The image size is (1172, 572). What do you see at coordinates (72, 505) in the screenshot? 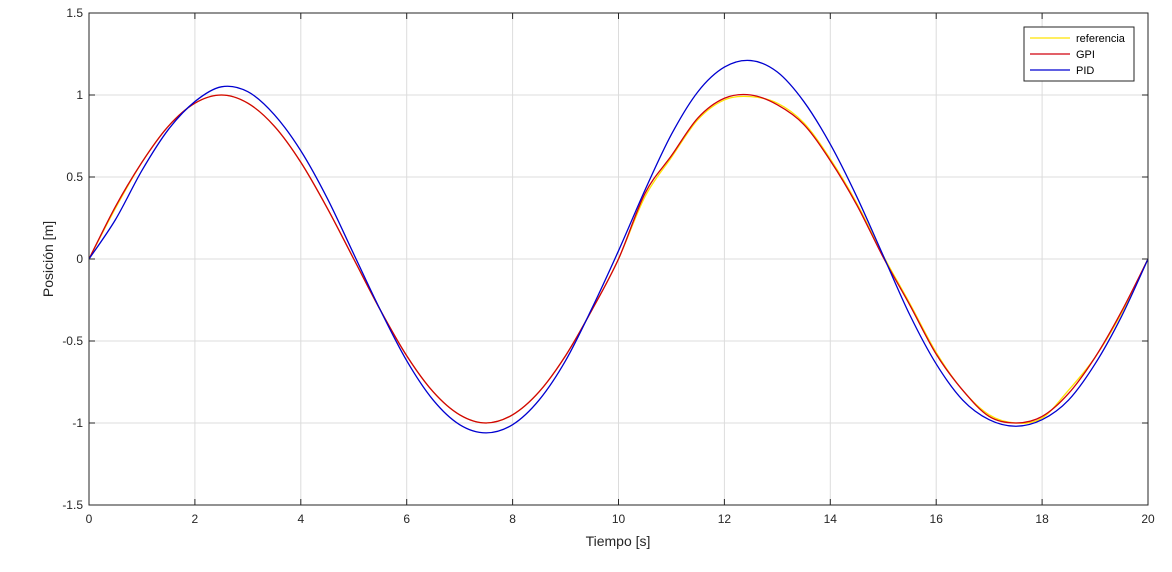
I see `y-tick-label: -1.5` at bounding box center [72, 505].